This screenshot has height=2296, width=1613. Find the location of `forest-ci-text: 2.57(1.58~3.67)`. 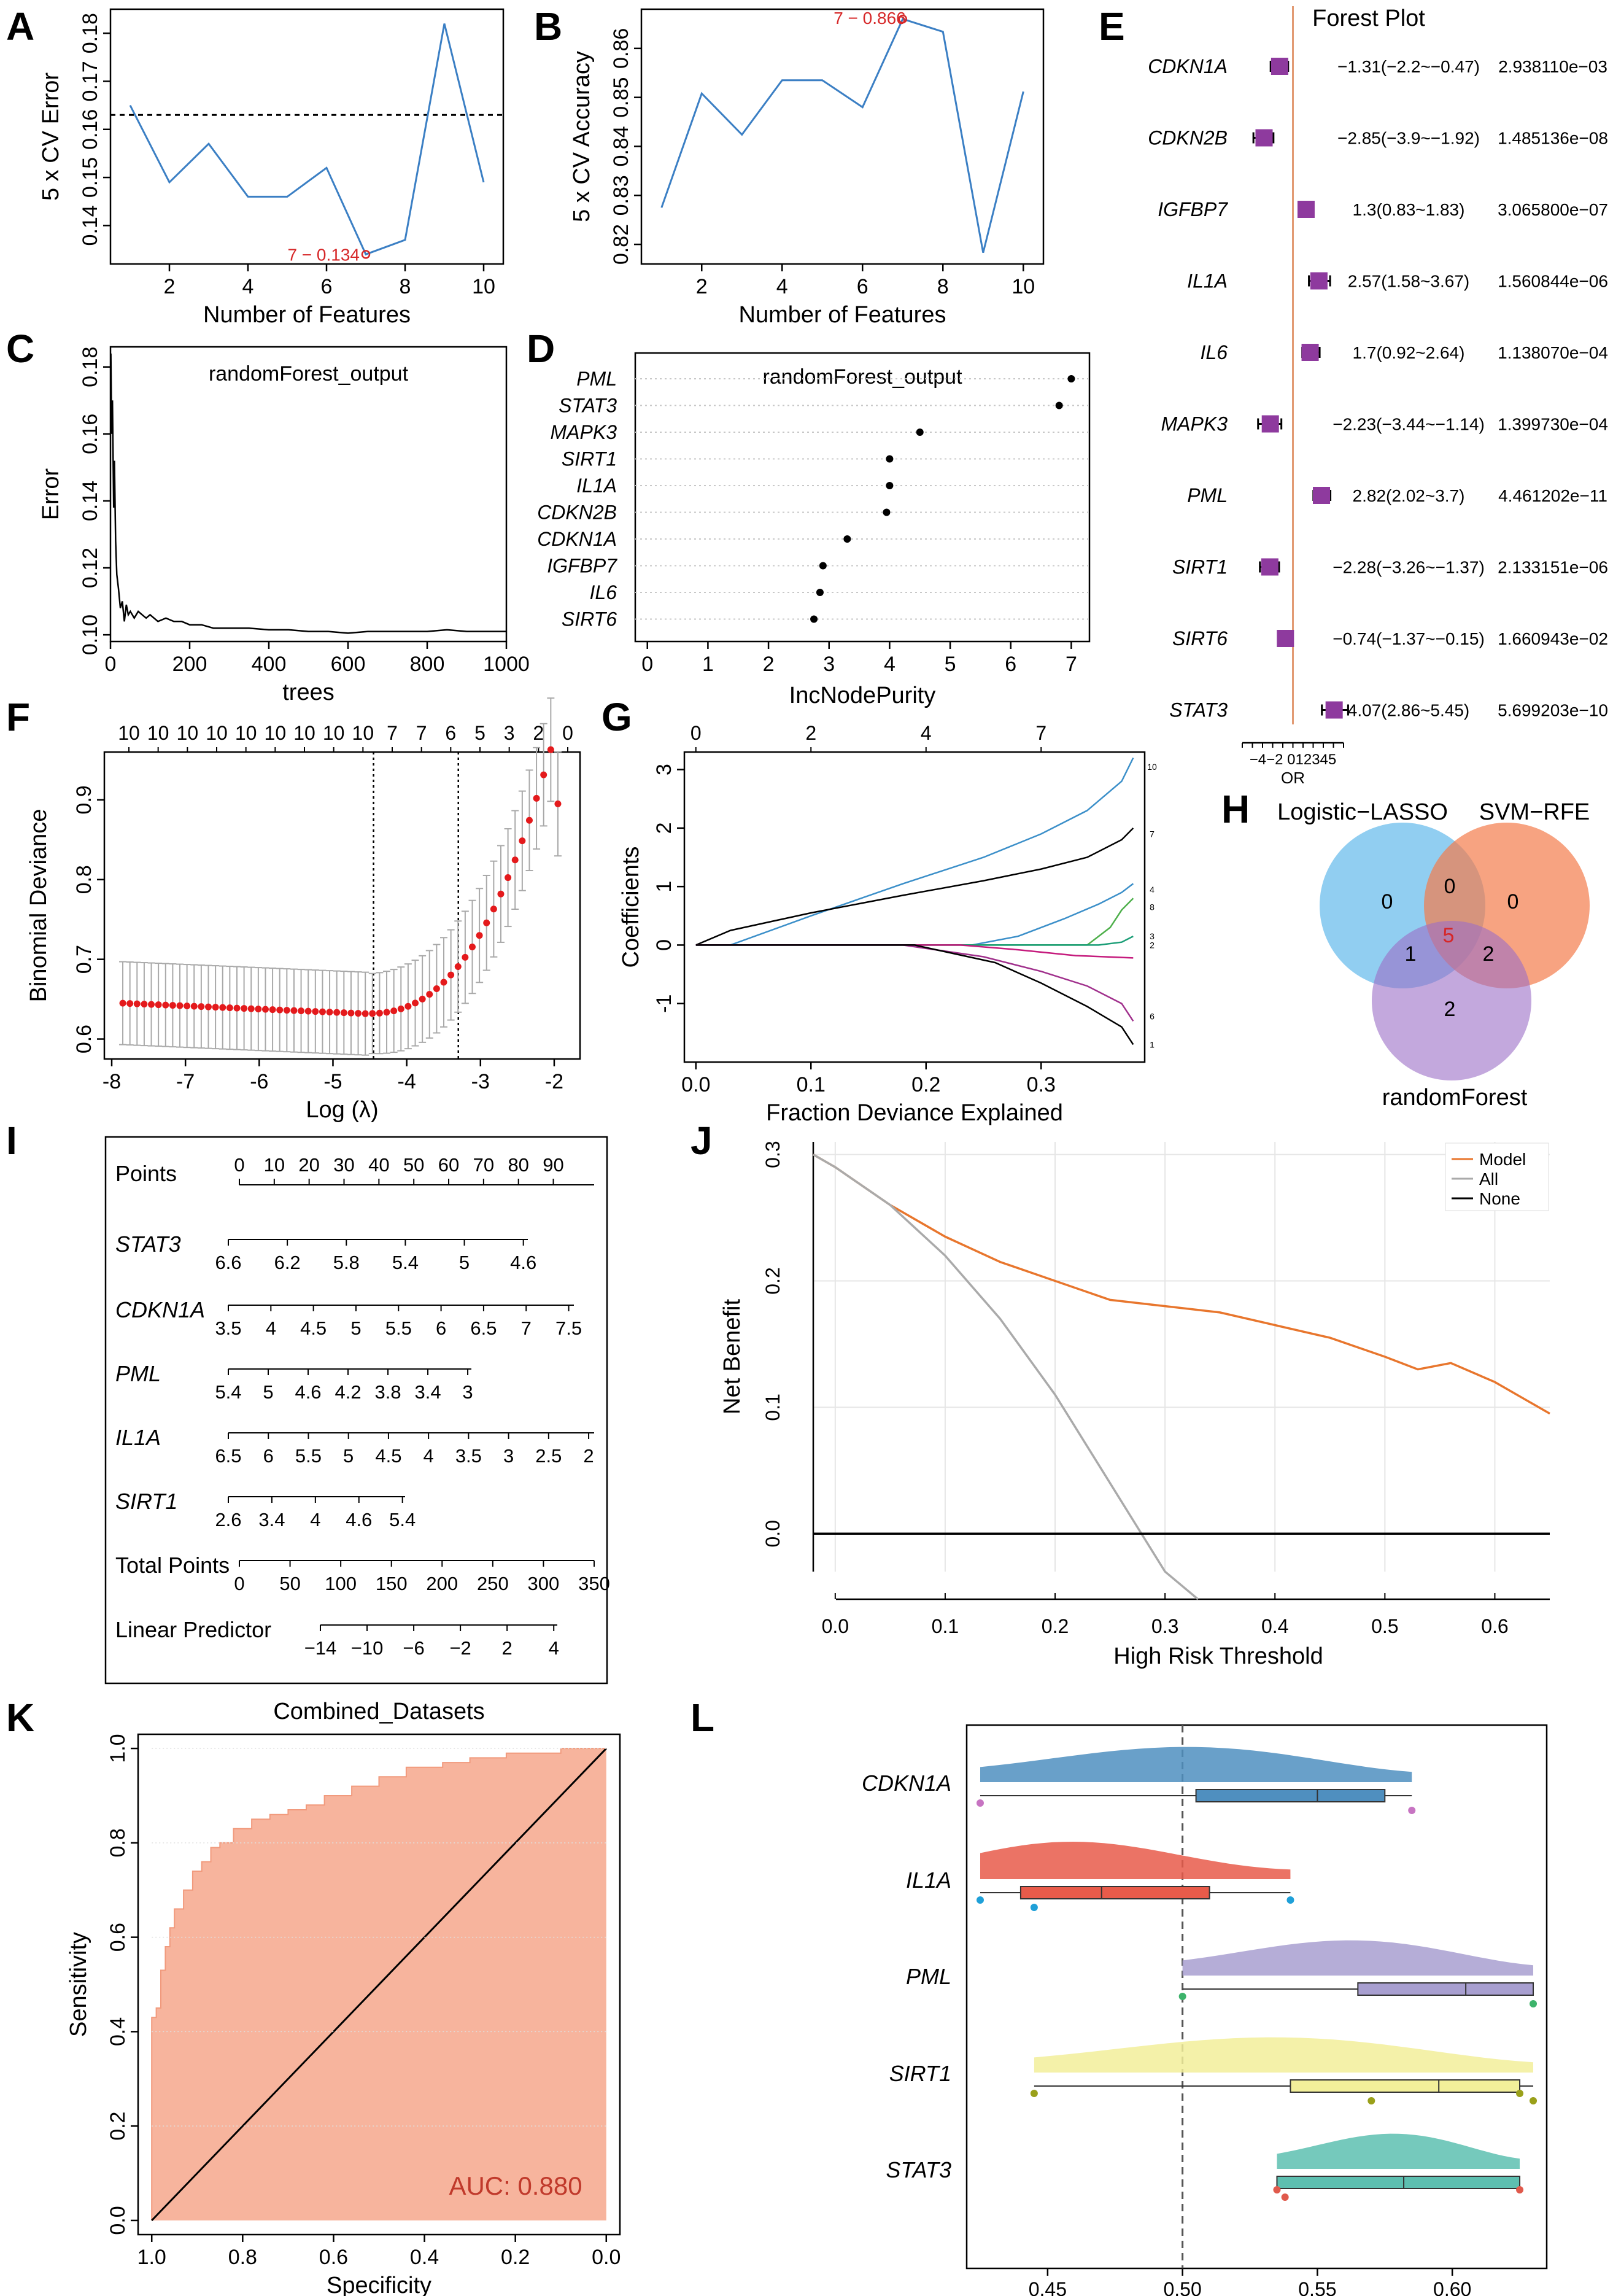

forest-ci-text: 2.57(1.58~3.67) is located at coordinates (1409, 281).